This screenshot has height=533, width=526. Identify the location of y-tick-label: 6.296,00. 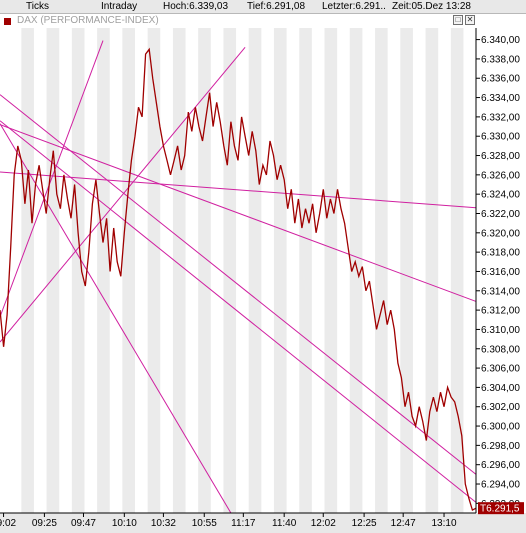
(500, 465).